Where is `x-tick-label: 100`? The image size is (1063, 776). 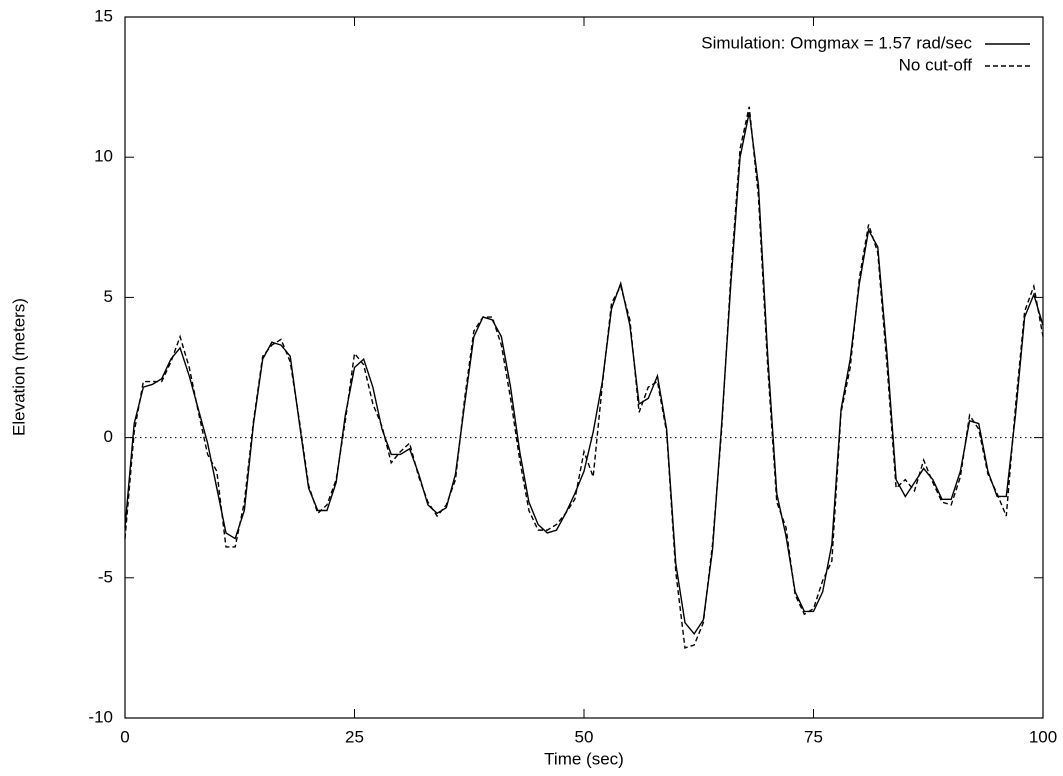 x-tick-label: 100 is located at coordinates (1043, 736).